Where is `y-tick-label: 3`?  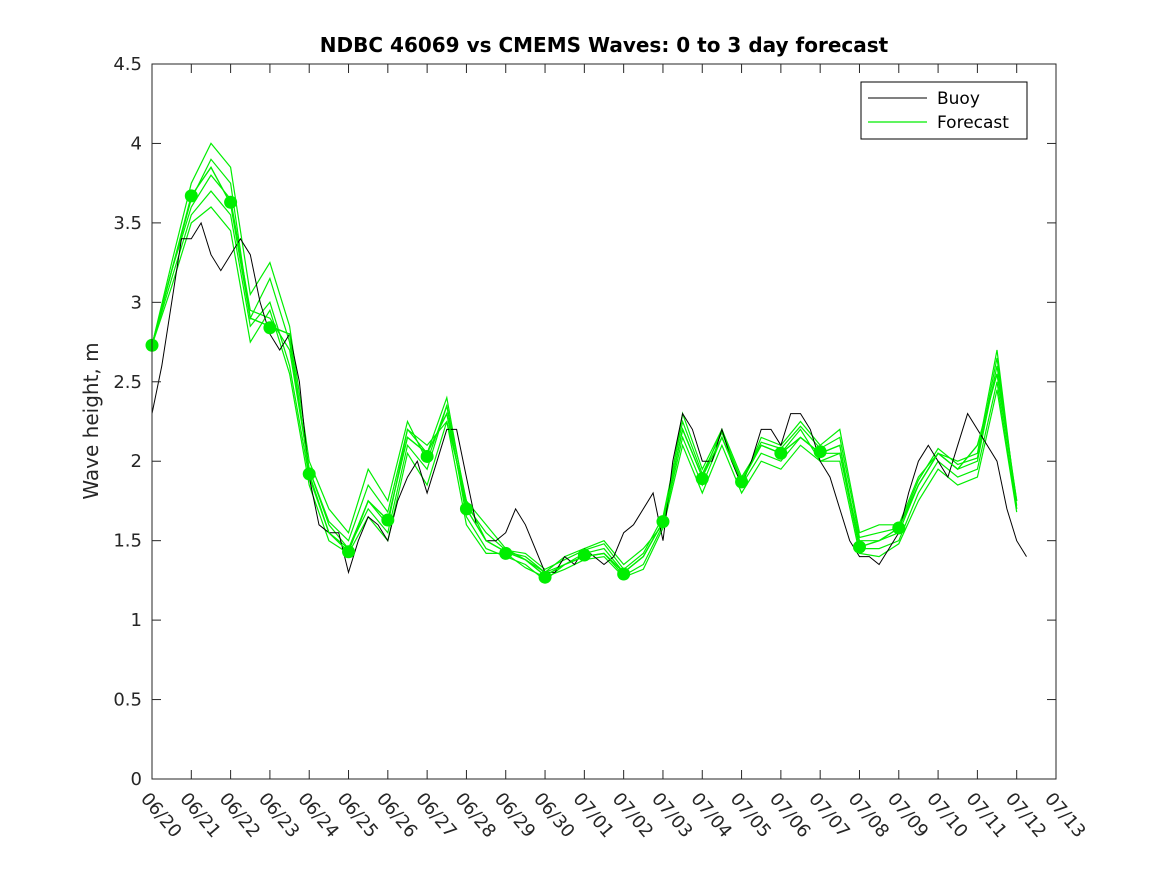
y-tick-label: 3 is located at coordinates (136, 302).